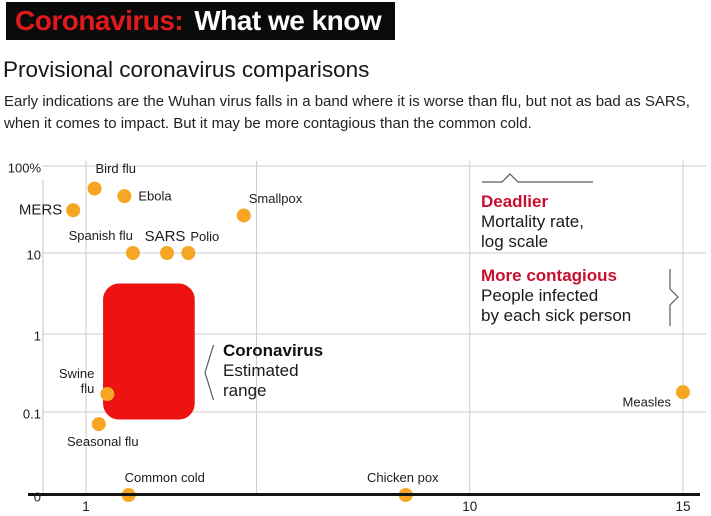  Describe the element at coordinates (98, 424) in the screenshot. I see `dot-seasonal-flu` at that location.